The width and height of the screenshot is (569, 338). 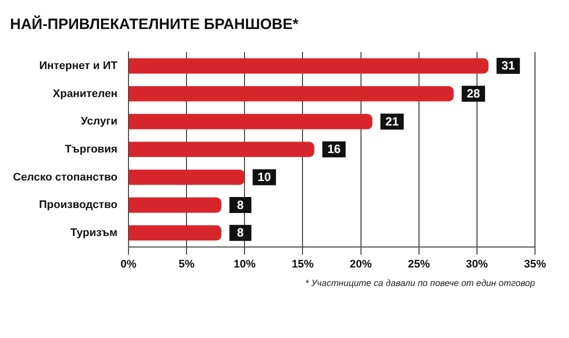 I want to click on data-label: 28, so click(x=473, y=93).